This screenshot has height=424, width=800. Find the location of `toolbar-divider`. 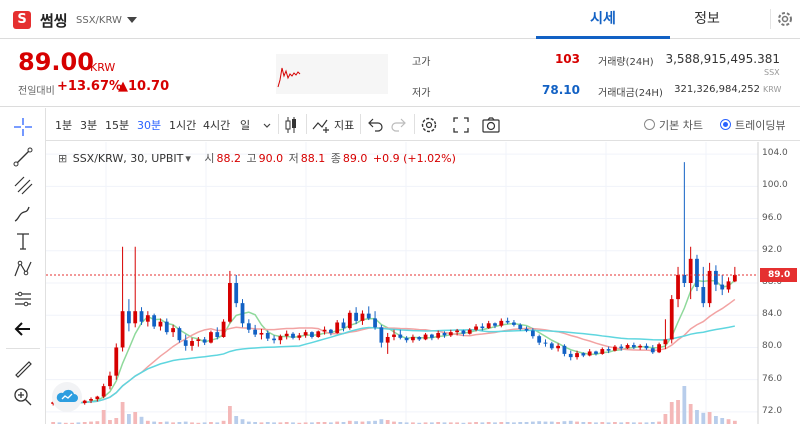

toolbar-divider is located at coordinates (23, 348).